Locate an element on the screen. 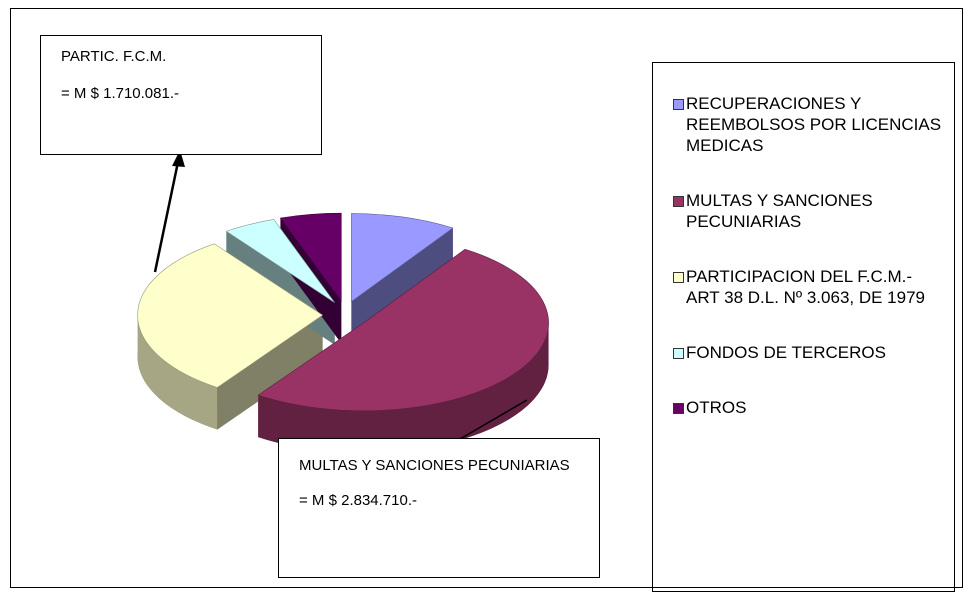 Image resolution: width=973 pixels, height=592 pixels. legend-label: OTROS is located at coordinates (716, 407).